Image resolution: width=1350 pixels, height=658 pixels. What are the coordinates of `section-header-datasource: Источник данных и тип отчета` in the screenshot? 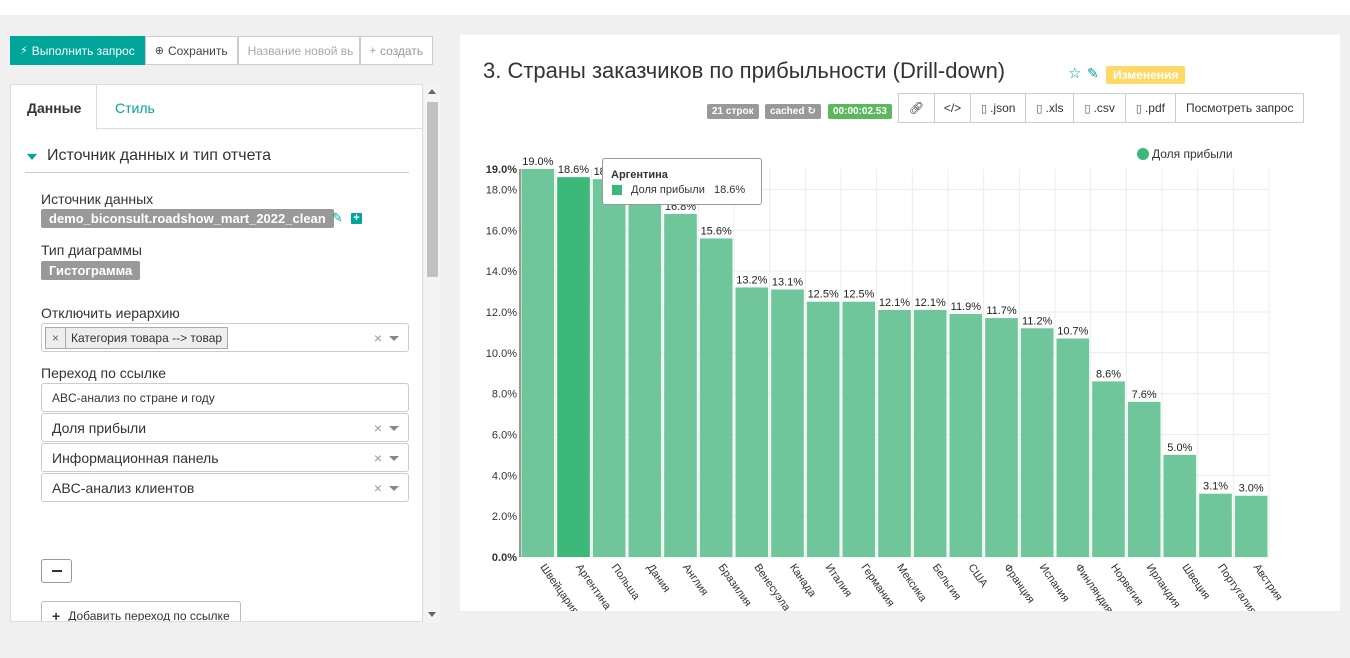 It's located at (217, 160).